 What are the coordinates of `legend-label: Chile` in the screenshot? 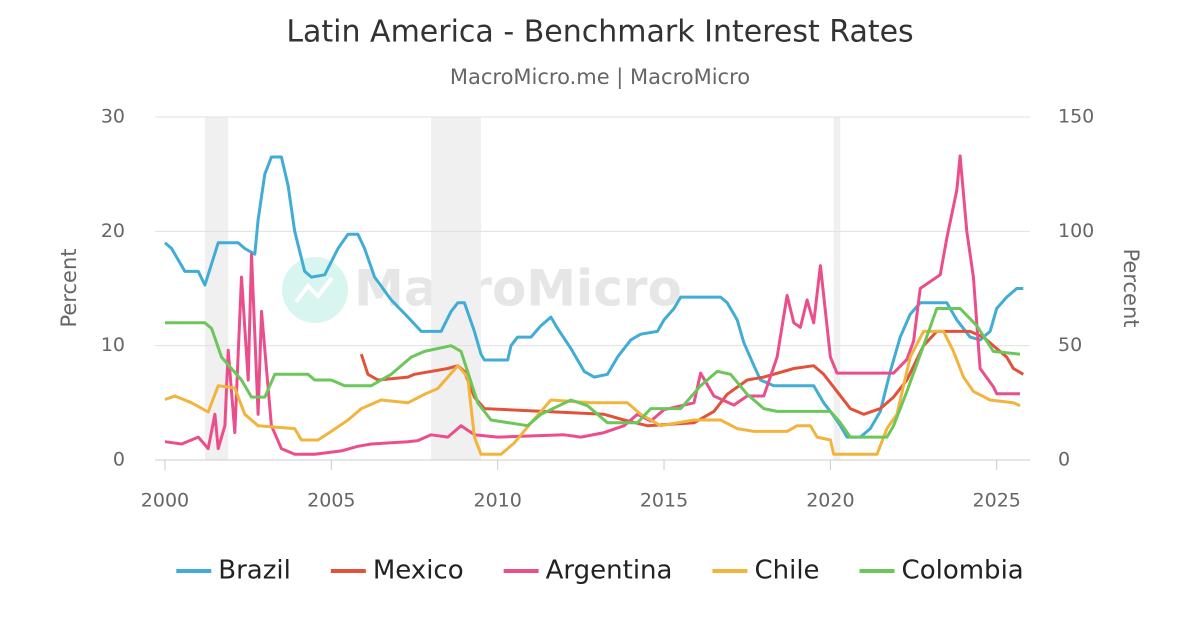 It's located at (786, 571).